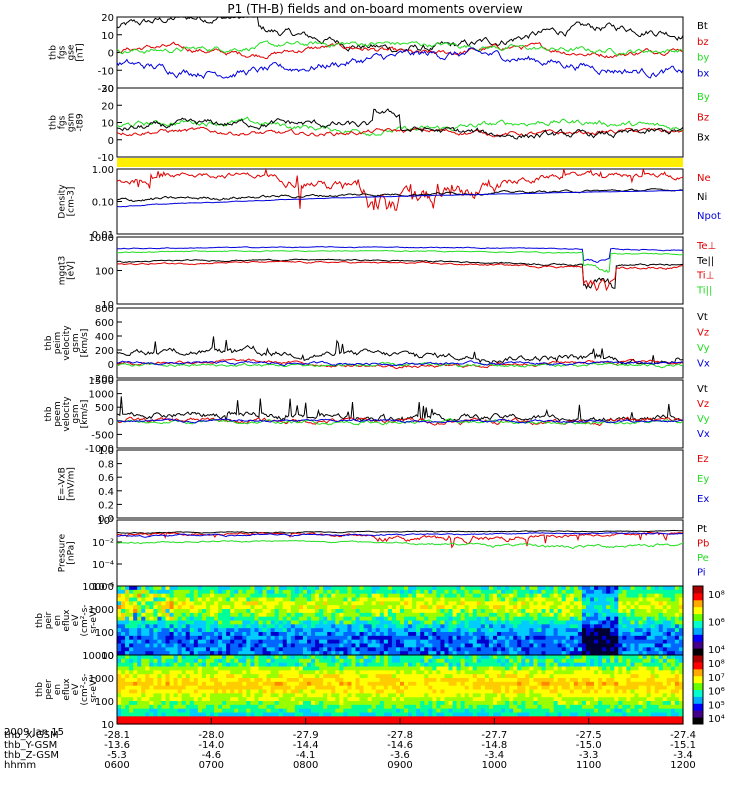 The width and height of the screenshot is (750, 800). I want to click on y-axis-label-line: fgs, so click(63, 122).